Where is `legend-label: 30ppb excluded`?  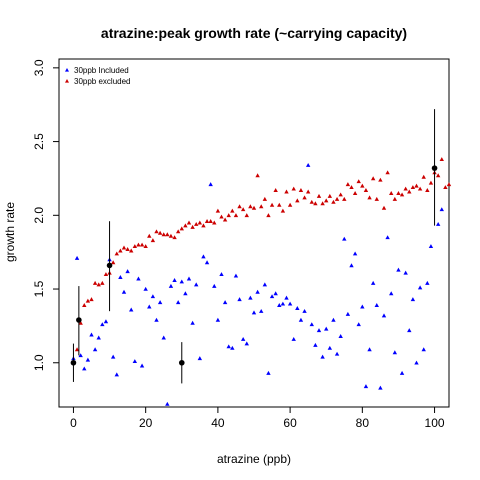
legend-label: 30ppb excluded is located at coordinates (102, 81).